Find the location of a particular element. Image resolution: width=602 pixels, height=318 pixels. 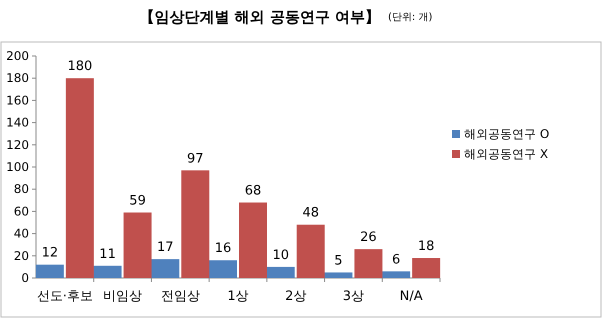

y-tick-label: 40 is located at coordinates (21, 233).